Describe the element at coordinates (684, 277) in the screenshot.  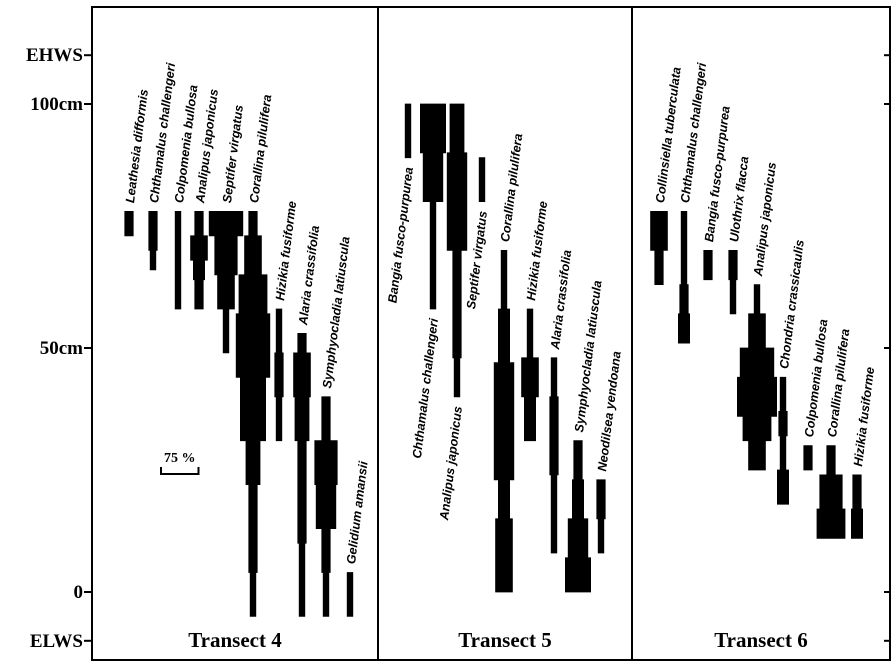
I see `kite-t6-chthamalus-challengeri` at that location.